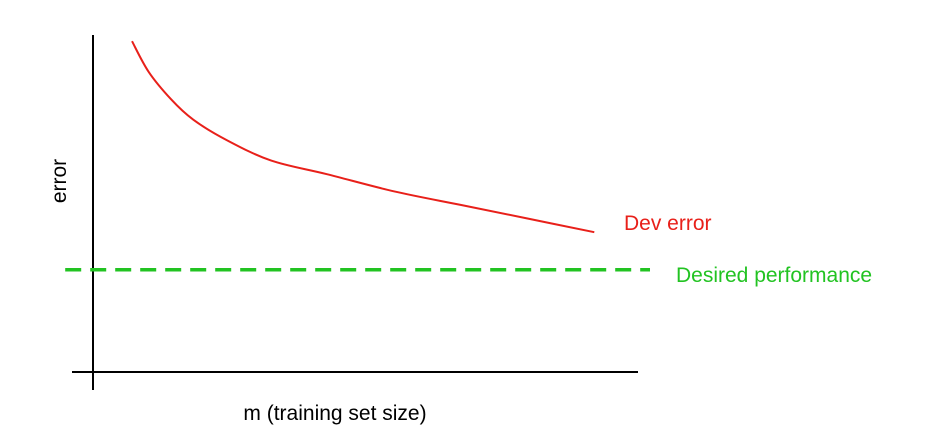  Describe the element at coordinates (668, 223) in the screenshot. I see `dev-error-label: Dev error` at that location.